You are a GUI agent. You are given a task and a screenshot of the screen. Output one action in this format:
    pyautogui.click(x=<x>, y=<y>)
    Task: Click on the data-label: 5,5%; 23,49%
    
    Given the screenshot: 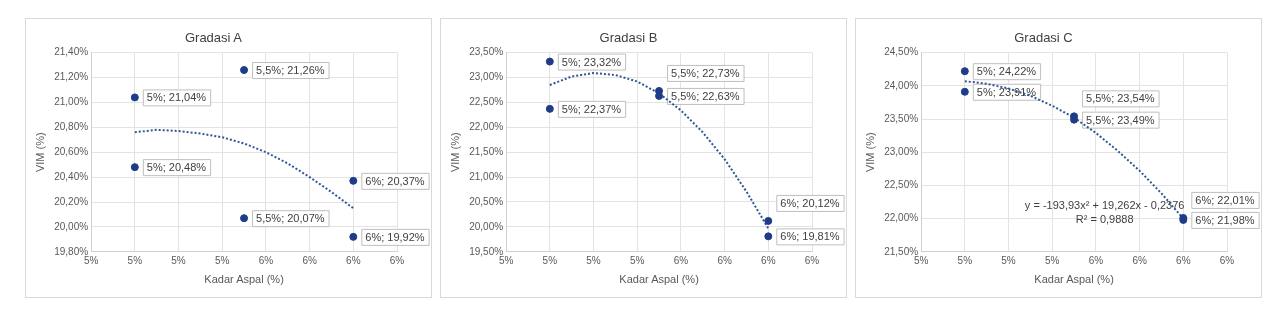 What is the action you would take?
    pyautogui.click(x=1120, y=119)
    